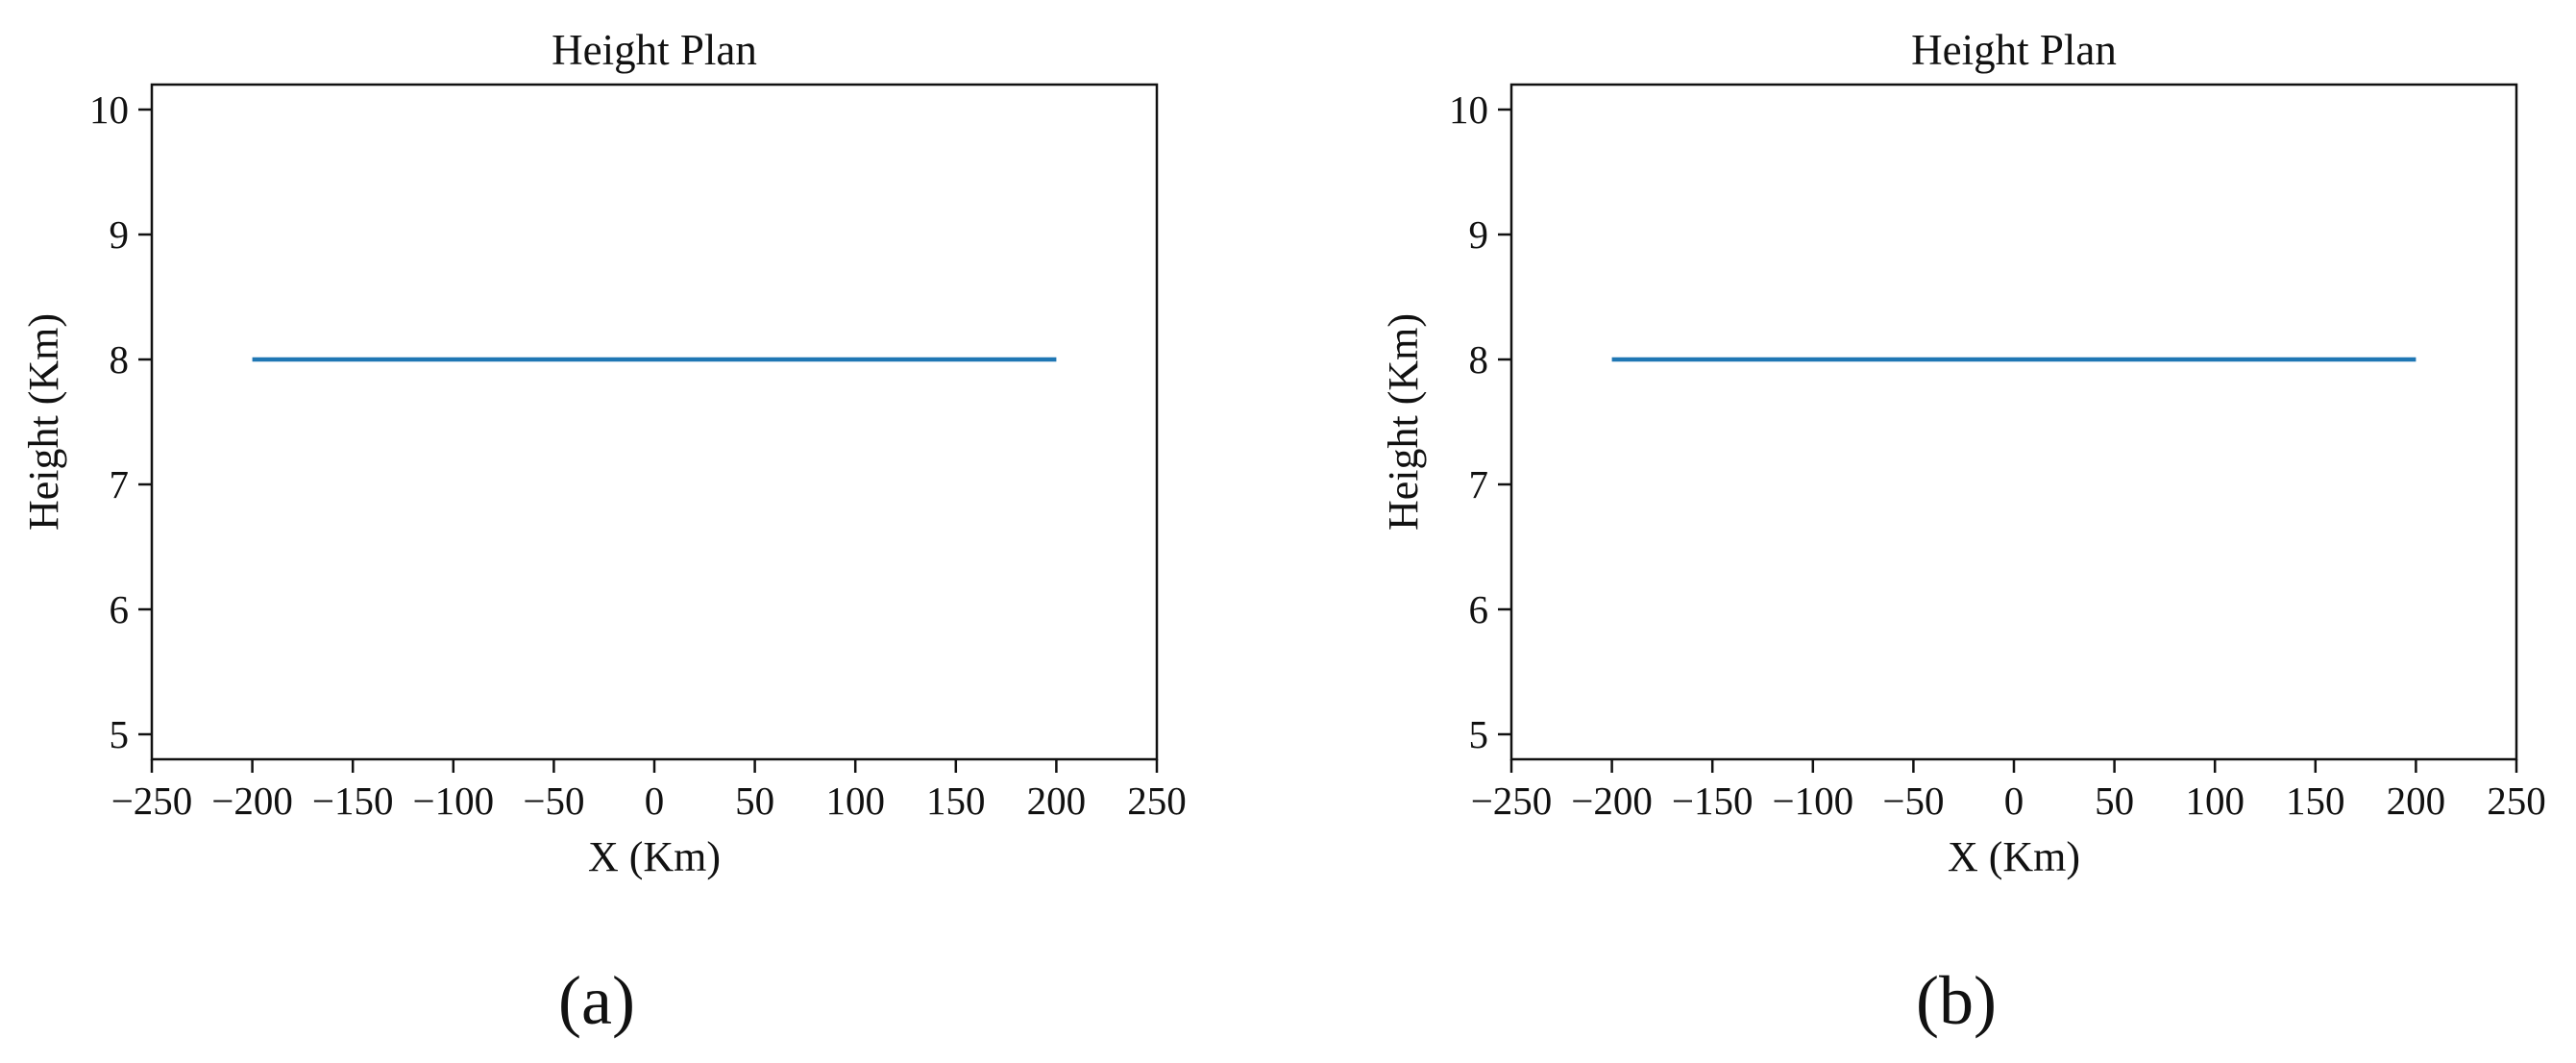 This screenshot has height=1063, width=2576. Describe the element at coordinates (596, 1000) in the screenshot. I see `panel-caption: (a)` at that location.